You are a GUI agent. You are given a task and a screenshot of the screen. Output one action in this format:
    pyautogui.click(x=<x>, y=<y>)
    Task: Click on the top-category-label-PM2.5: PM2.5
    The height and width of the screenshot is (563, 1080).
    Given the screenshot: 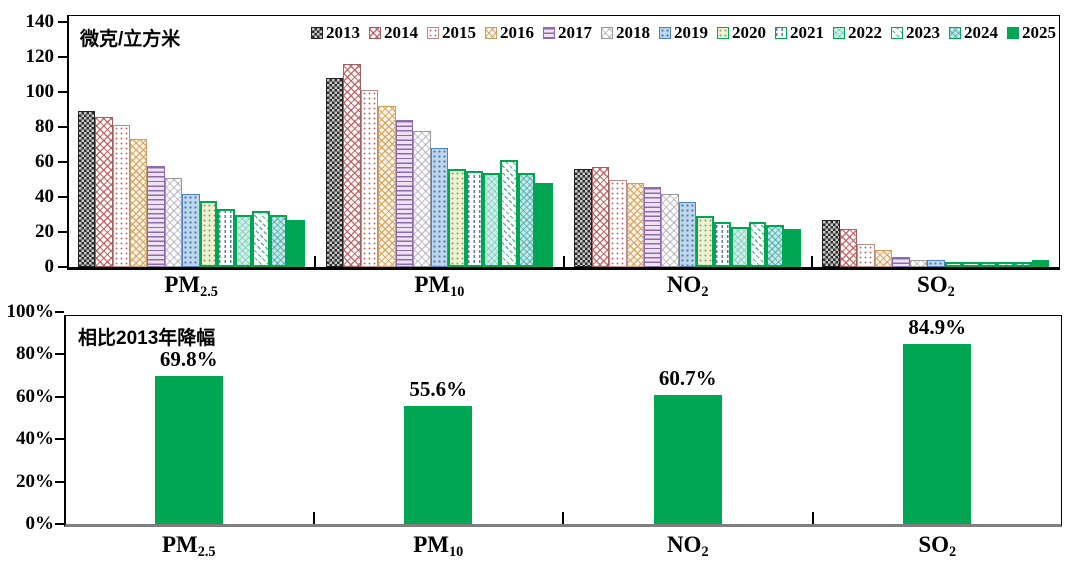 What is the action you would take?
    pyautogui.click(x=191, y=286)
    